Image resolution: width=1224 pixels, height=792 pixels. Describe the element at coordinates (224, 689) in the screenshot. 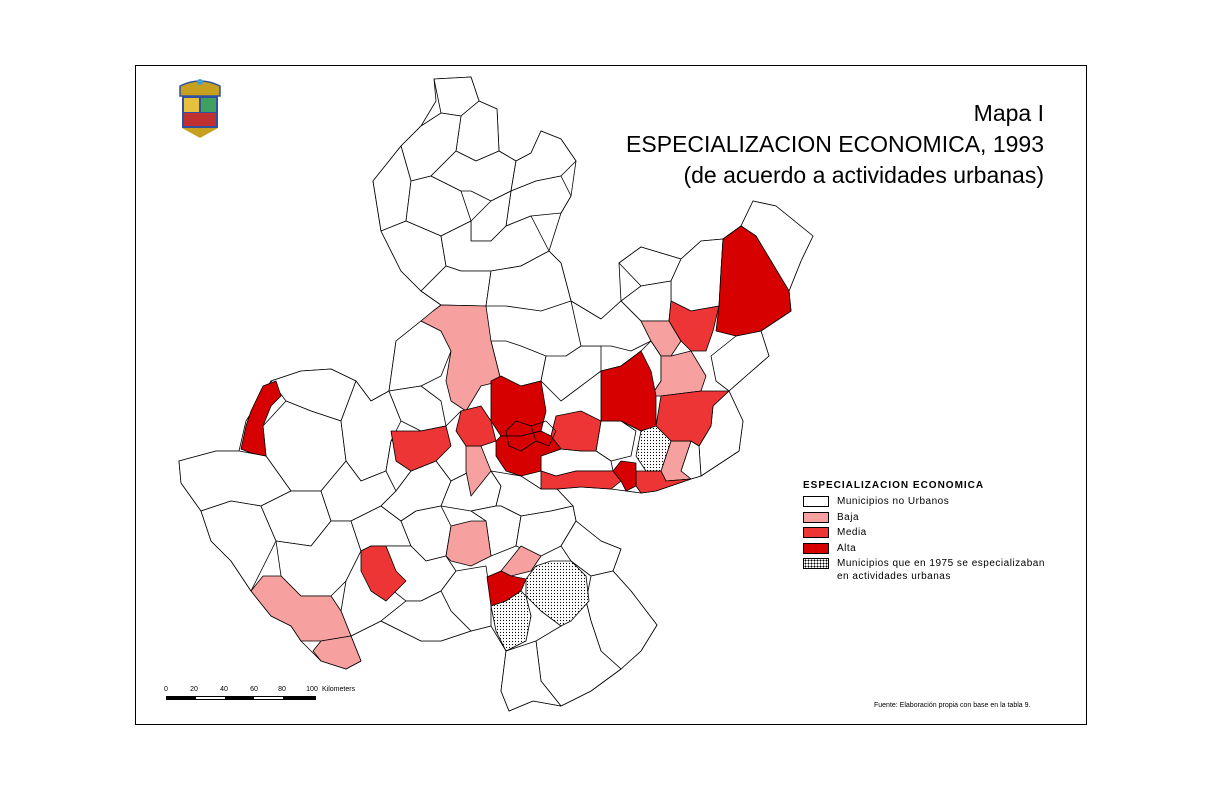

I see `scale-tick: 40` at that location.